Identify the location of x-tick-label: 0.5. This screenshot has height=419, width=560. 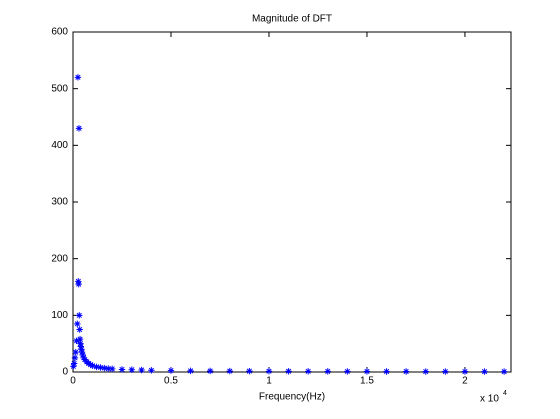
(171, 381).